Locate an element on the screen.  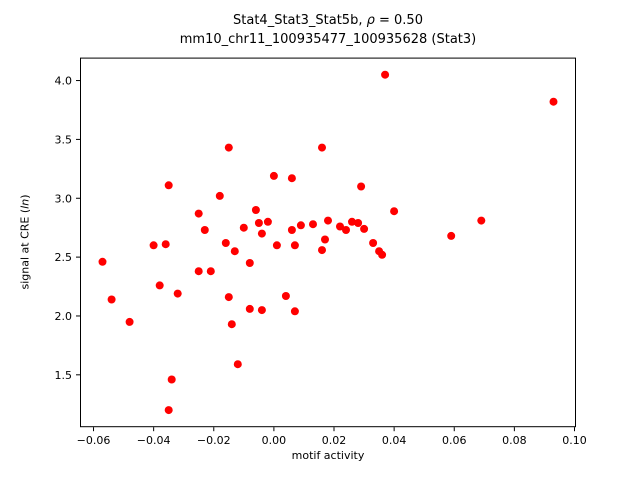
x-tick-label: −0.04 is located at coordinates (154, 440).